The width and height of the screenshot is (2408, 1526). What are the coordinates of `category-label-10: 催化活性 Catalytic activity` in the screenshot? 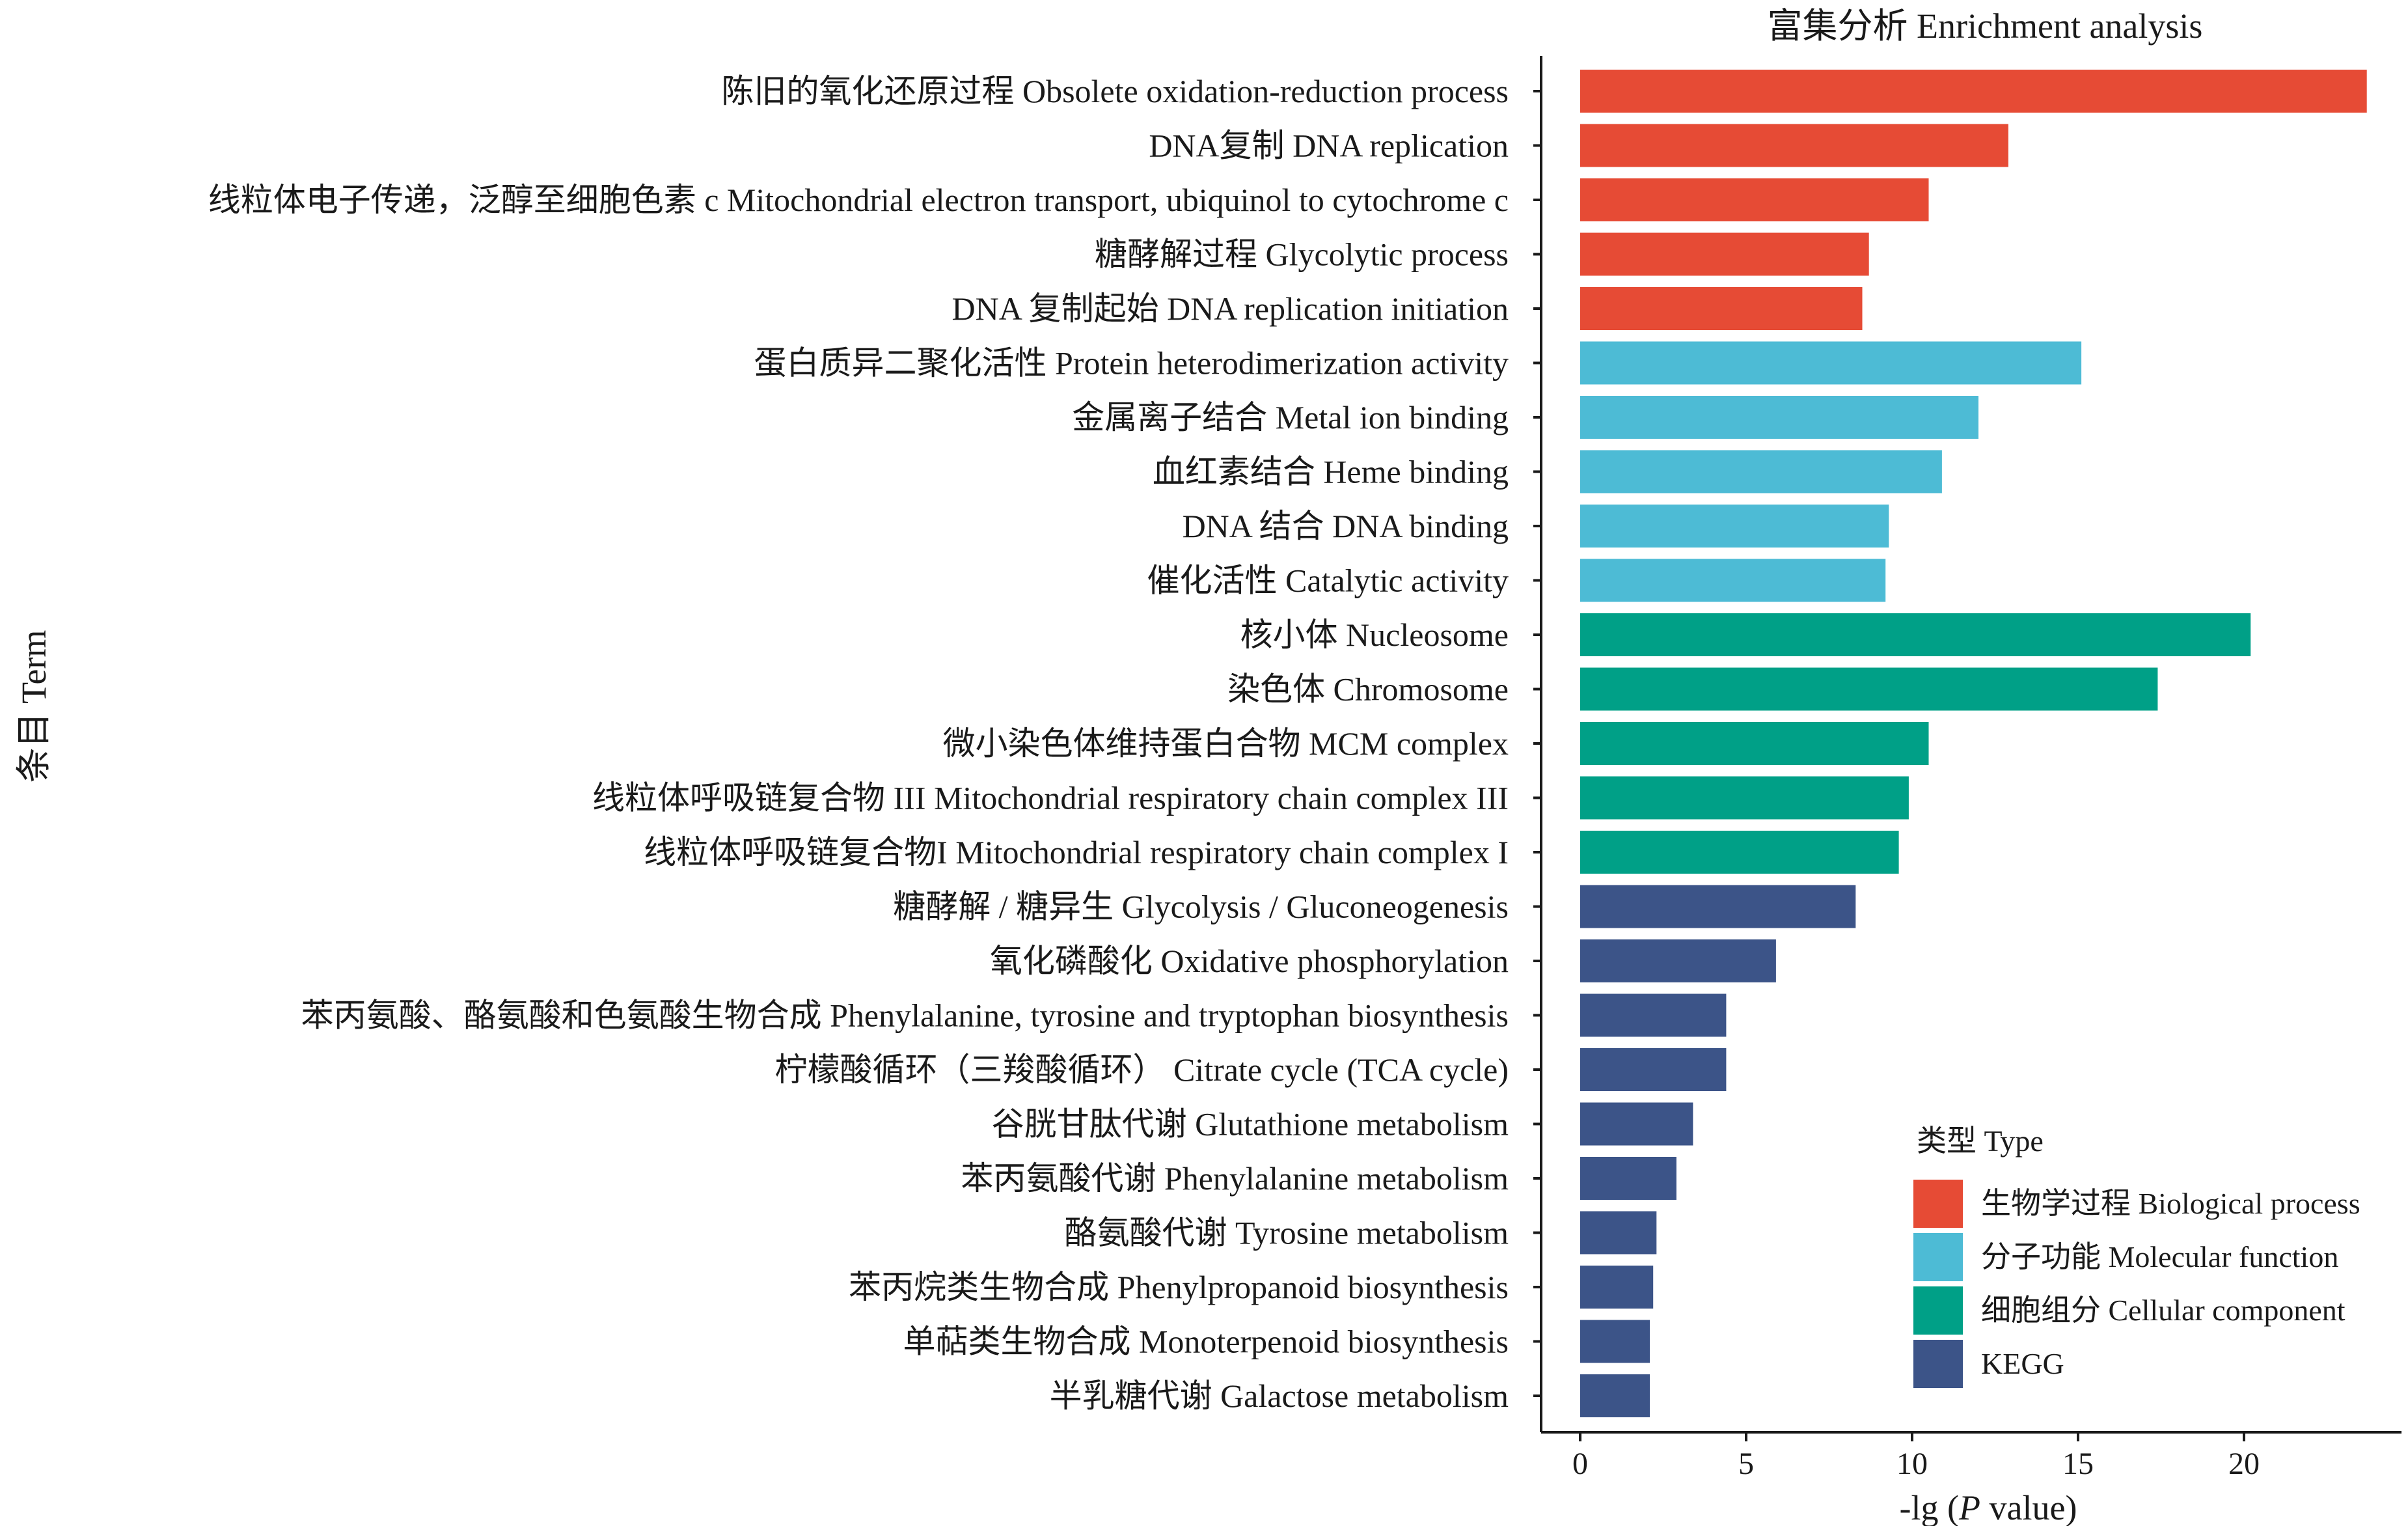 It's located at (1328, 580).